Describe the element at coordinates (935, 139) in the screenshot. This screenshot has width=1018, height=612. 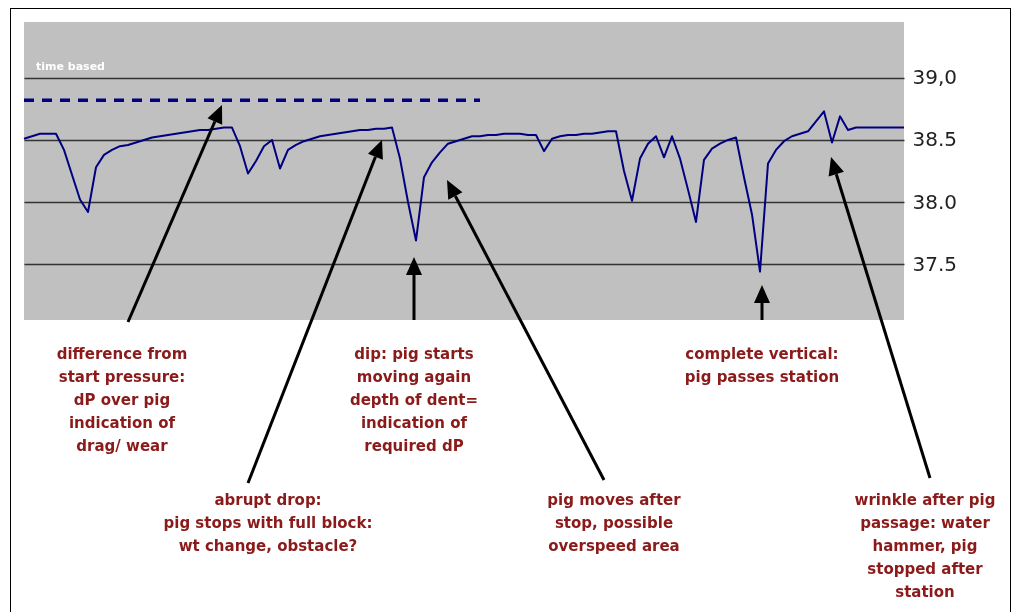
I see `y-tick-label: 38.5` at that location.